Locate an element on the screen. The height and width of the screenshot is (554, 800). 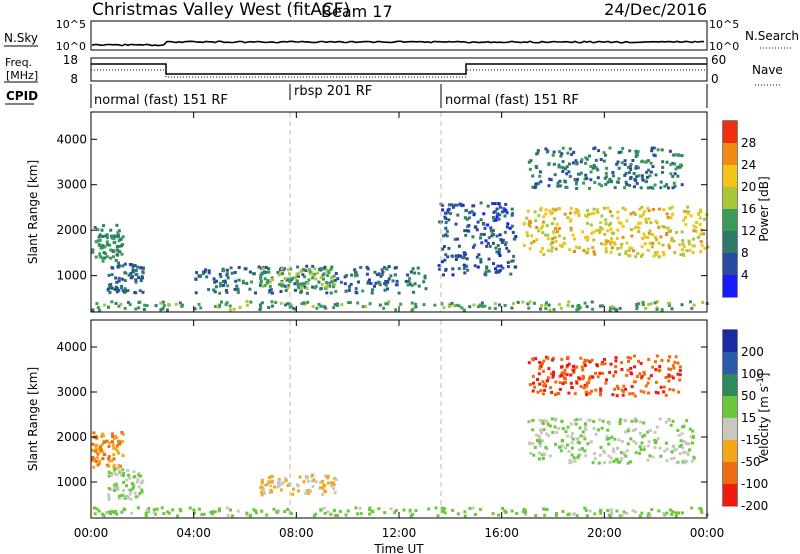
cpid-segment-1: normal (fast) 151 RF is located at coordinates (161, 100).